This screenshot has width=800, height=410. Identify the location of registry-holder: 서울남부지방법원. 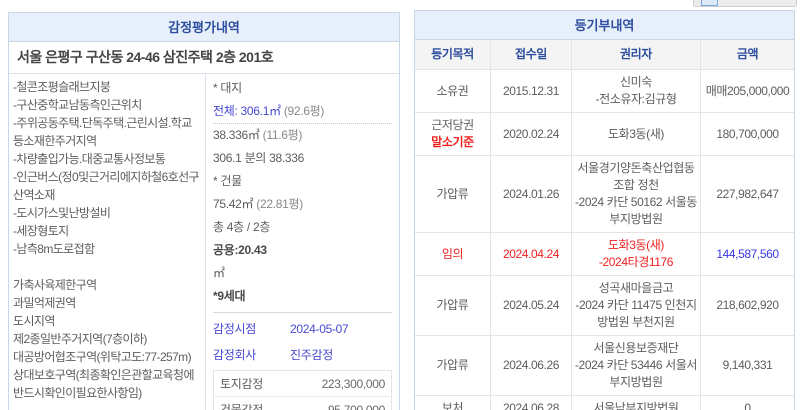
(636, 403).